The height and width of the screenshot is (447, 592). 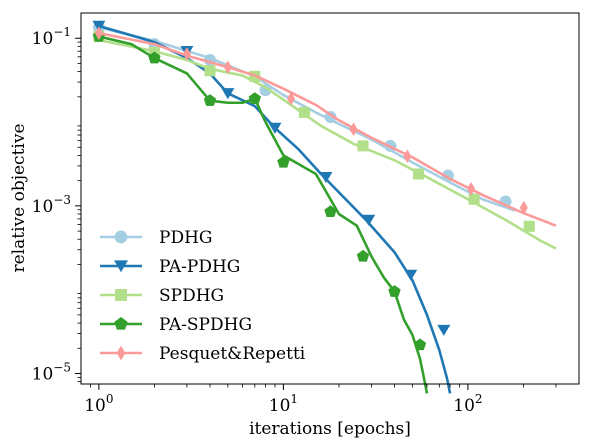 What do you see at coordinates (191, 296) in the screenshot?
I see `legend-label: SPDHG` at bounding box center [191, 296].